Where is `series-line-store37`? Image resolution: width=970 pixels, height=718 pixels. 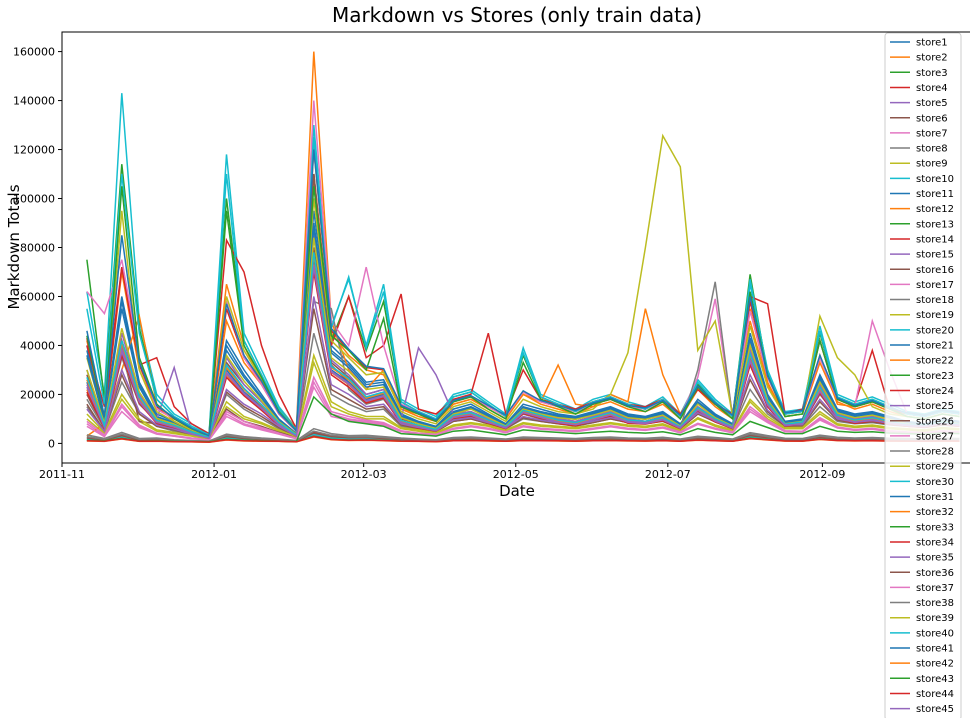
series-line-store37 is located at coordinates (523, 413).